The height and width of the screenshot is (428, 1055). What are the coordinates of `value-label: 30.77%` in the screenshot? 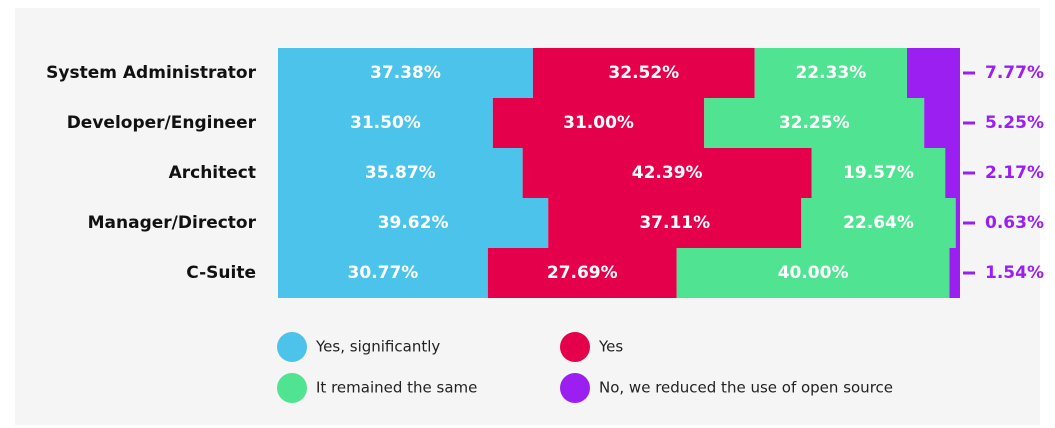 It's located at (383, 273).